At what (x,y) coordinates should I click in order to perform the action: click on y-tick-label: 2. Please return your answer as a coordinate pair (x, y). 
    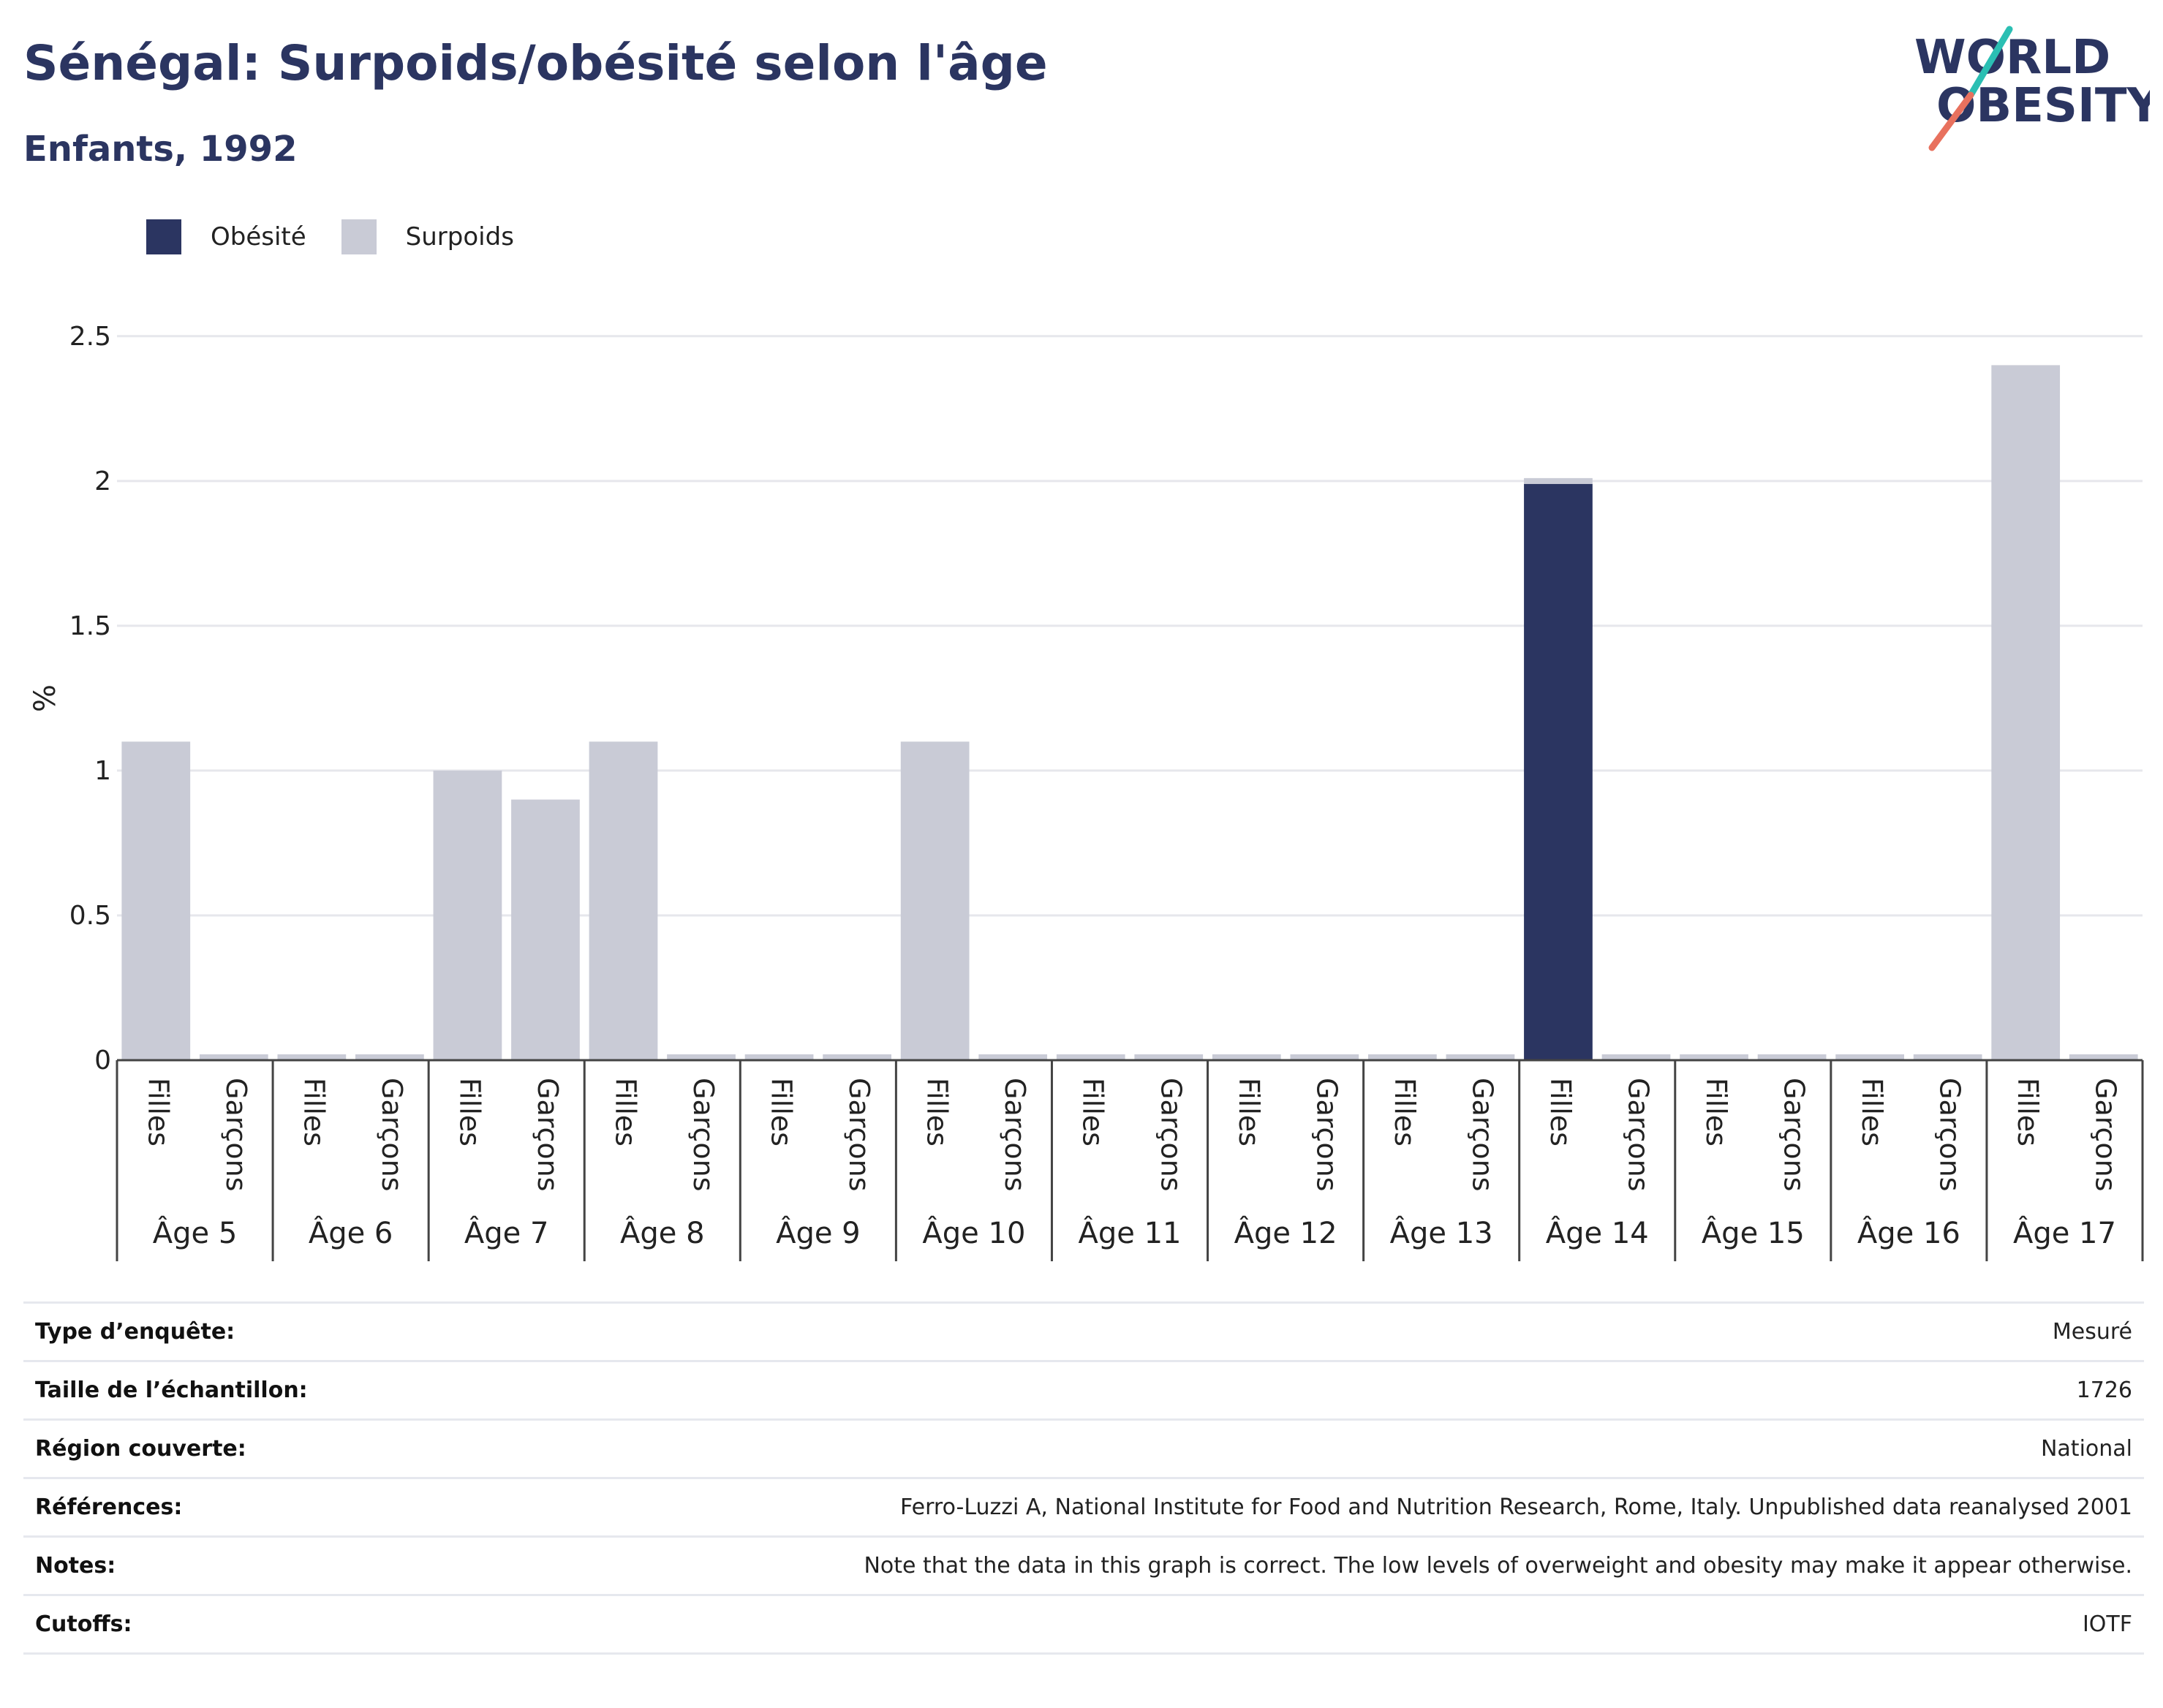
    Looking at the image, I should click on (103, 481).